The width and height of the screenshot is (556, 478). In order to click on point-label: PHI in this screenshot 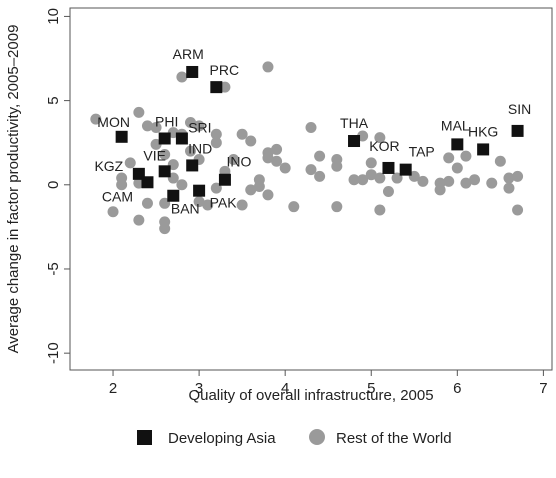, I will do `click(166, 121)`.